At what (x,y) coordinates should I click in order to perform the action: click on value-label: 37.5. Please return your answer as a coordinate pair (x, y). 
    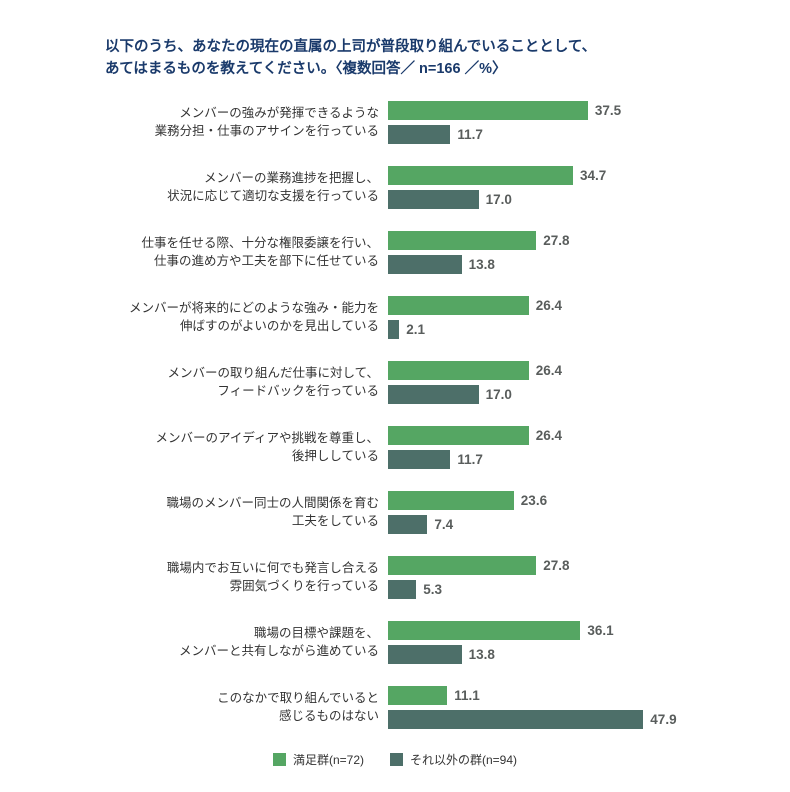
    Looking at the image, I should click on (608, 110).